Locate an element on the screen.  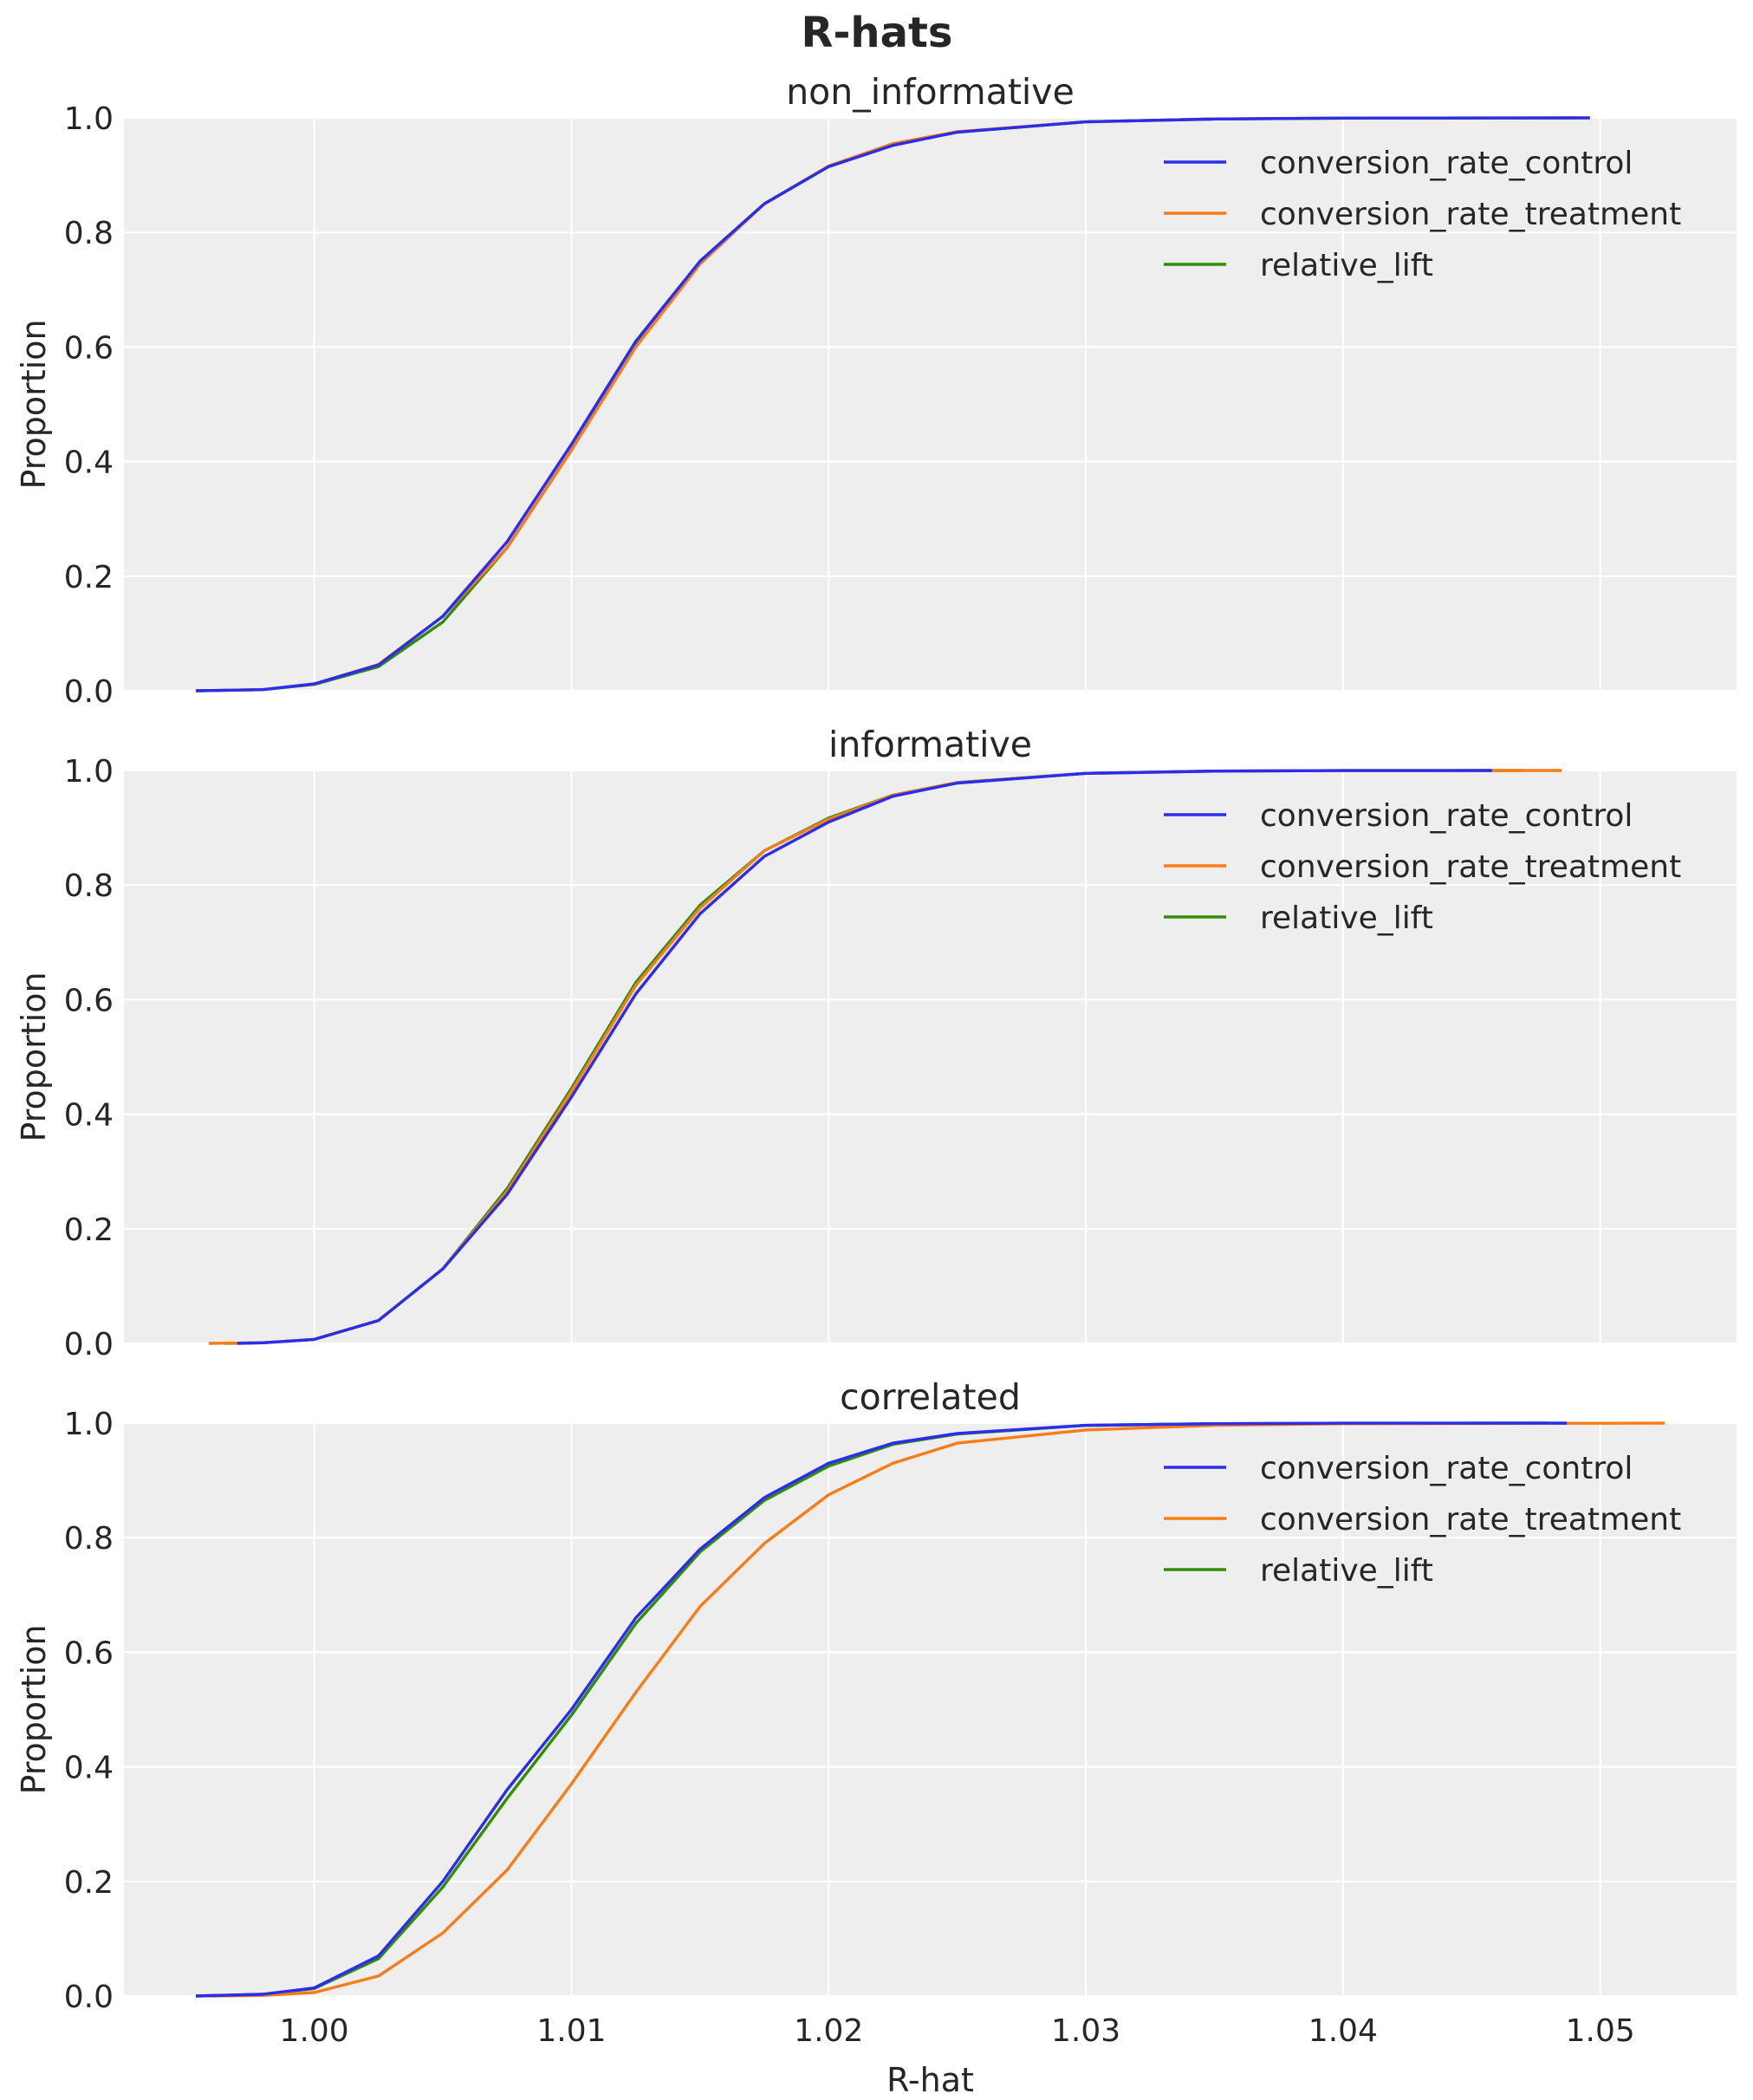
x-axis-label: R-hat is located at coordinates (930, 2080).